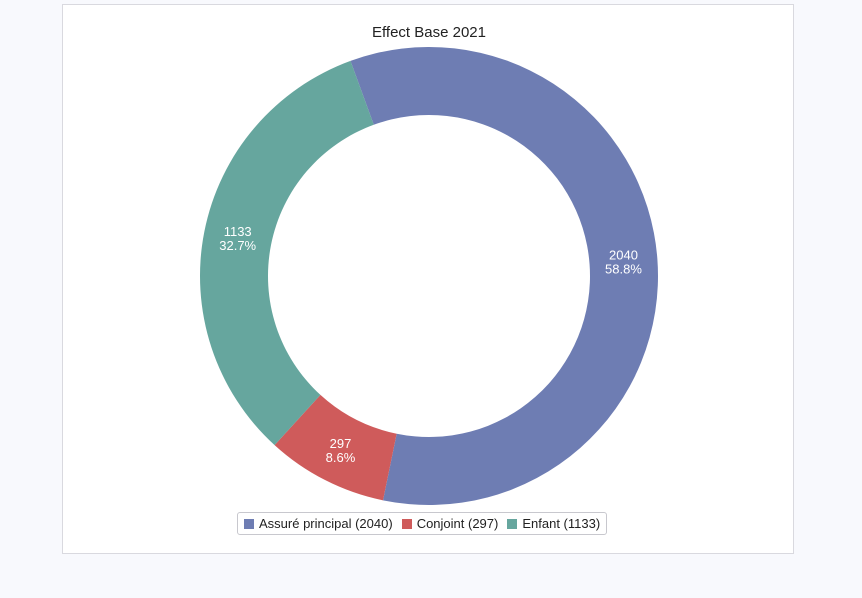 Image resolution: width=862 pixels, height=598 pixels. Describe the element at coordinates (457, 523) in the screenshot. I see `legend-label-conjoint: Conjoint (297)` at that location.